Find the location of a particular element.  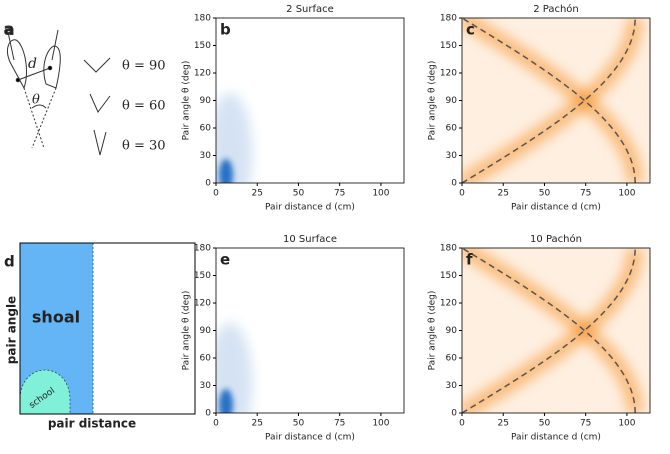

chart-title: 2 Pachón is located at coordinates (556, 9).